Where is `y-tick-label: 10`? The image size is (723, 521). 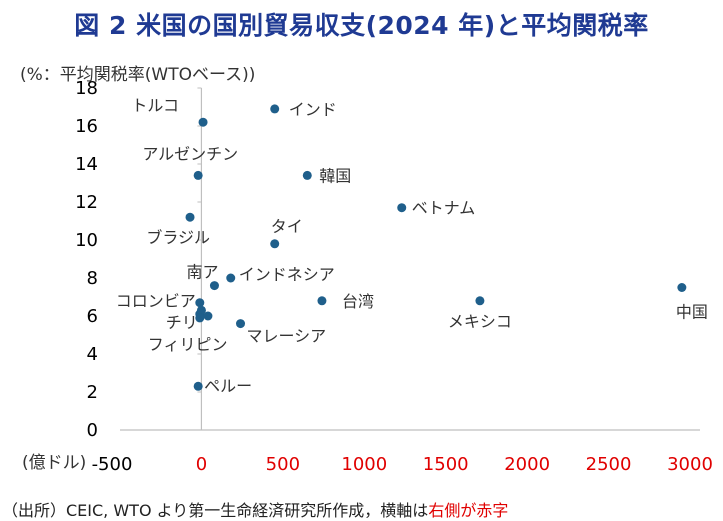 y-tick-label: 10 is located at coordinates (86, 240).